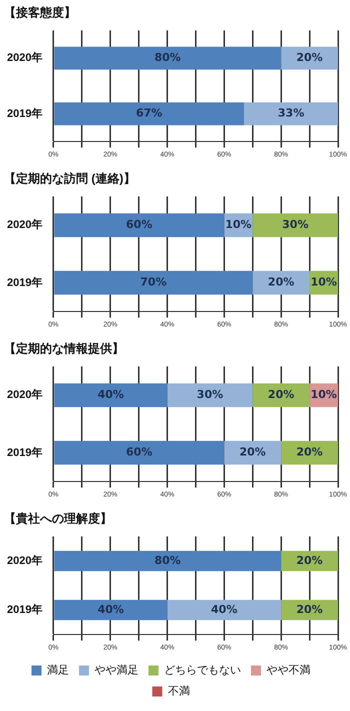 The image size is (350, 711). Describe the element at coordinates (58, 670) in the screenshot. I see `legend-label: 満足` at that location.